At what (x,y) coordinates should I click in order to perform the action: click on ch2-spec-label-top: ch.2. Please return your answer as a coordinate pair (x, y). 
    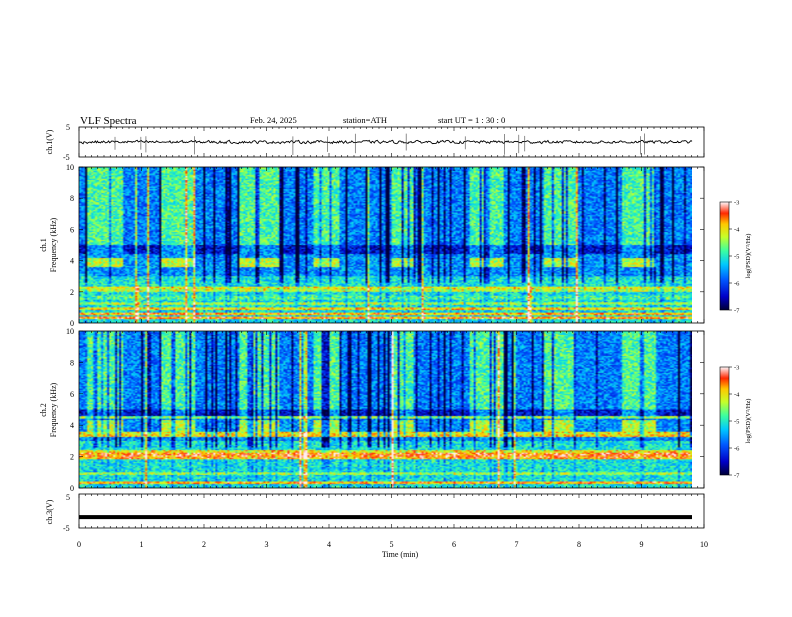
    Looking at the image, I should click on (43, 410).